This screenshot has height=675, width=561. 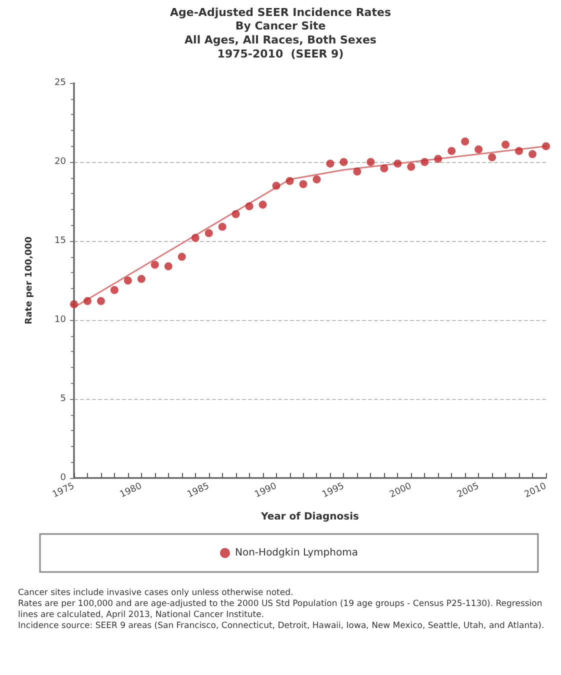 What do you see at coordinates (63, 490) in the screenshot?
I see `x-tick-label: 1975` at bounding box center [63, 490].